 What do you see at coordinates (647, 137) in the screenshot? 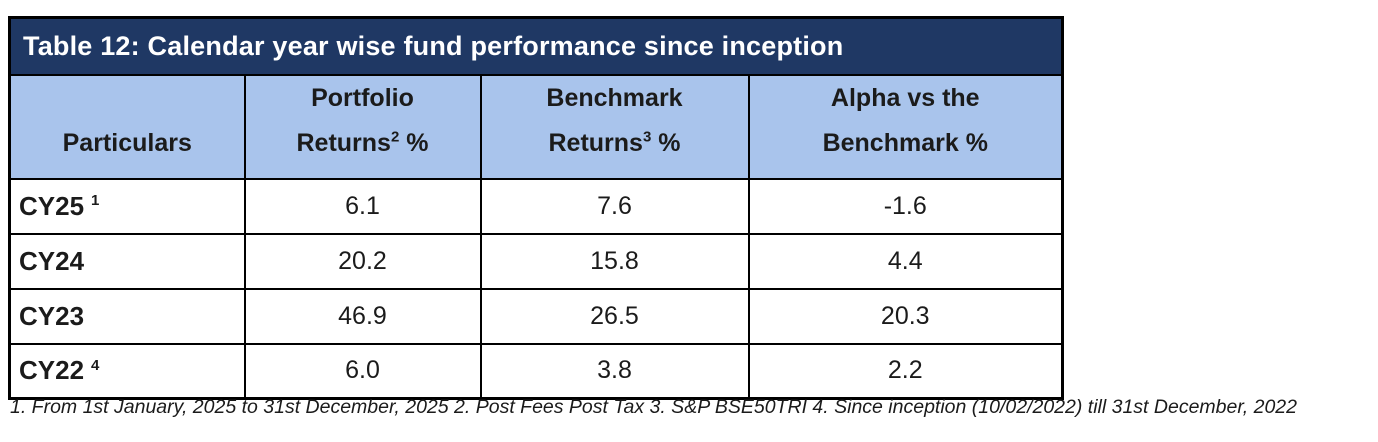
I see `benchmark-footnote-ref: 3` at bounding box center [647, 137].